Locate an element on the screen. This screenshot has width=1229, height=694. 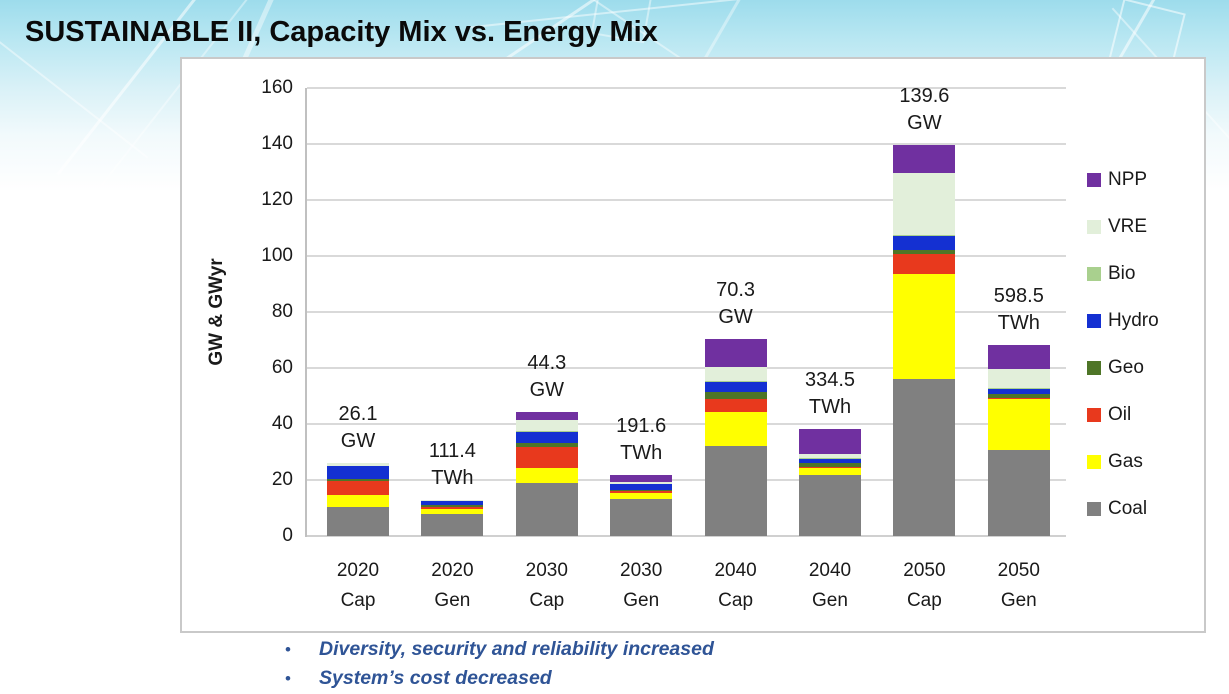
bar-value-label: 139.6 GW is located at coordinates (924, 110).